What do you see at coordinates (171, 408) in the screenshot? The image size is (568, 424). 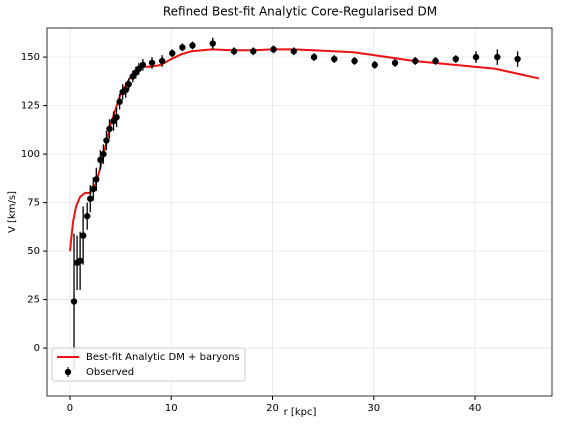 I see `x-tick-label: 10` at bounding box center [171, 408].